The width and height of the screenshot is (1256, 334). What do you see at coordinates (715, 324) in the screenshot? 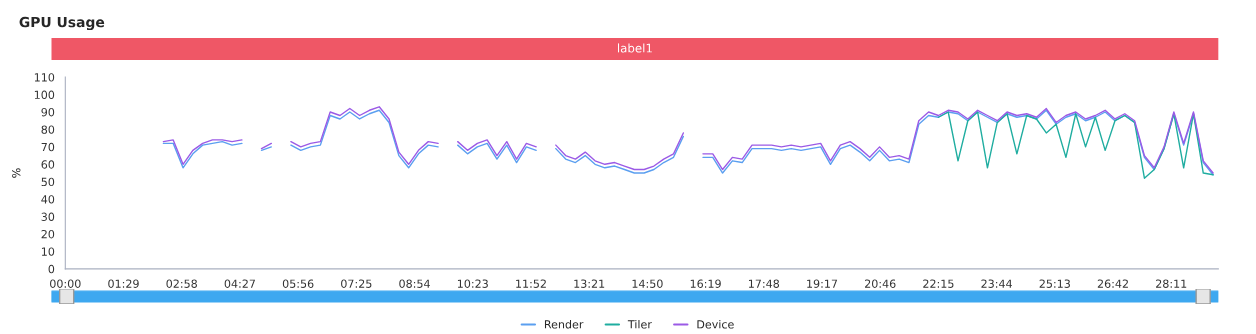
I see `legend-label: Device` at bounding box center [715, 324].